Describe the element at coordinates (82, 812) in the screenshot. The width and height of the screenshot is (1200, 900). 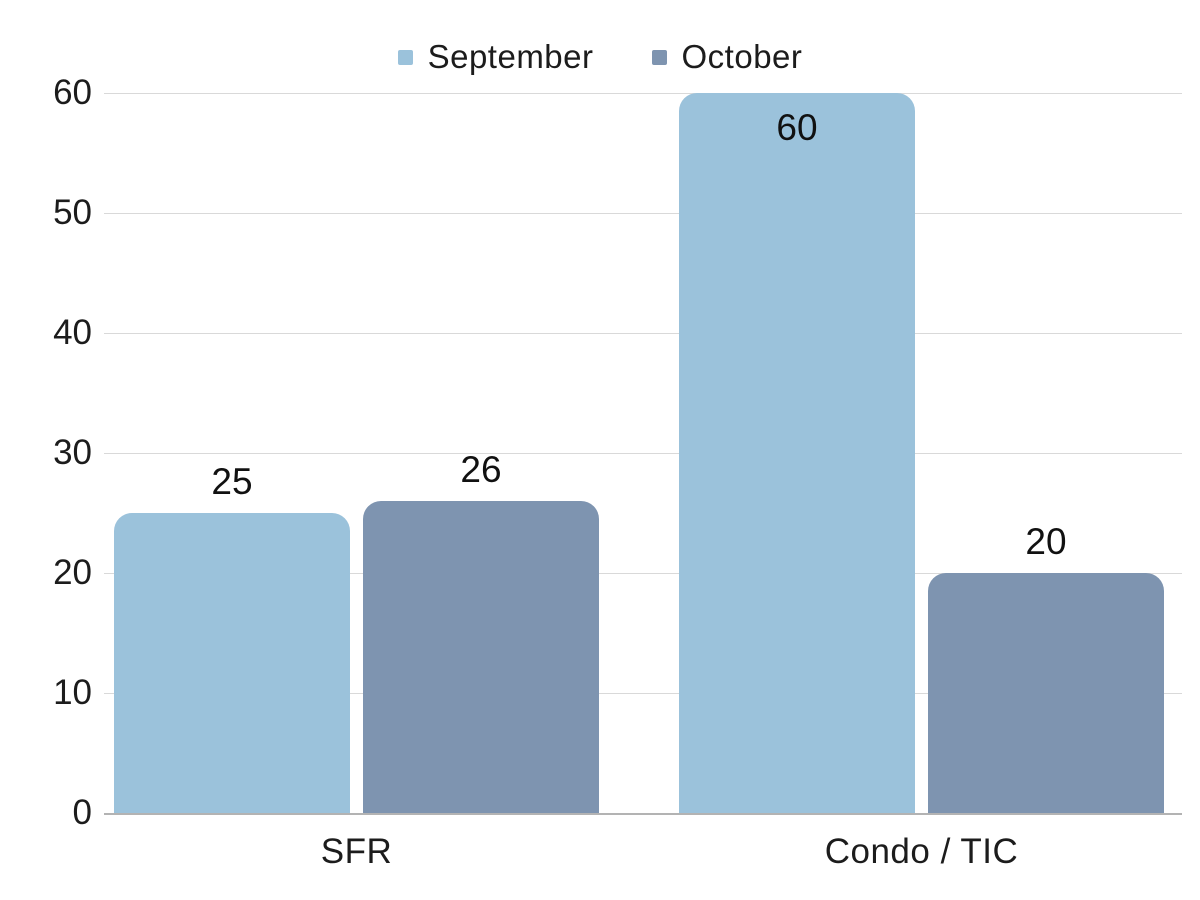
I see `y-tick-label-0: 0` at that location.